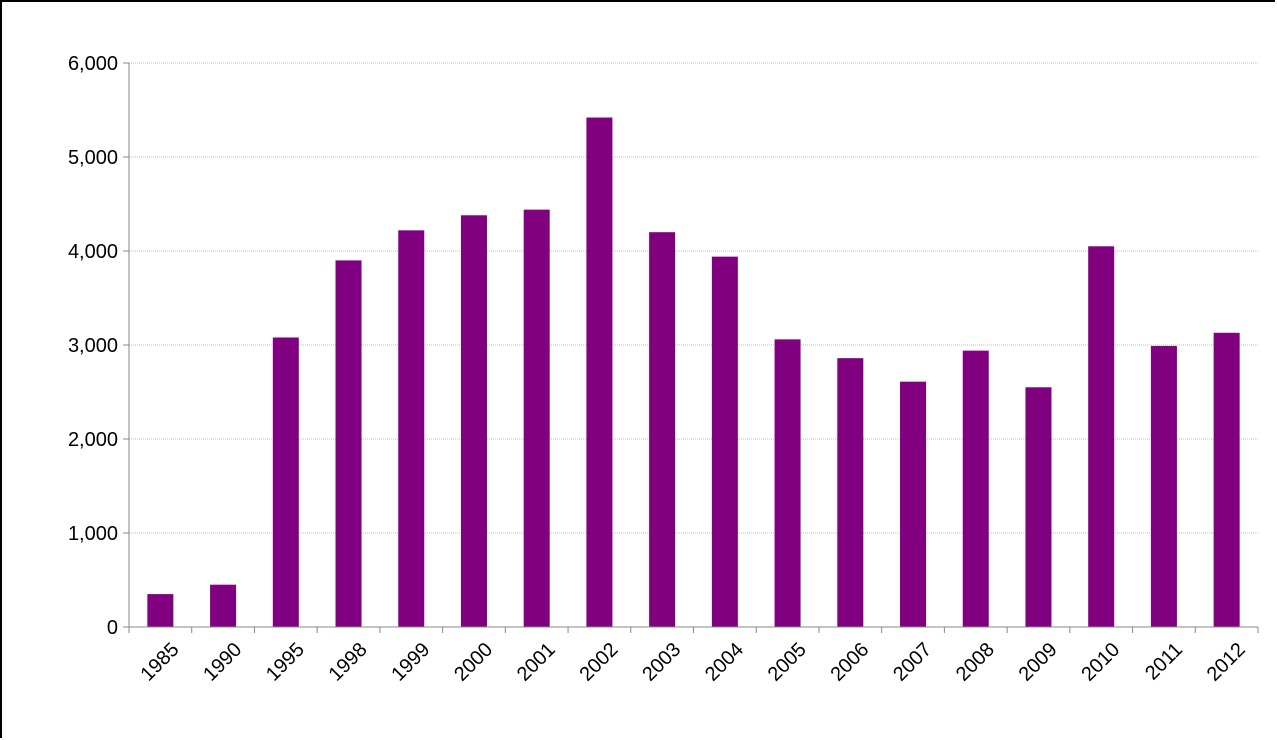  What do you see at coordinates (599, 372) in the screenshot?
I see `bar-2002` at bounding box center [599, 372].